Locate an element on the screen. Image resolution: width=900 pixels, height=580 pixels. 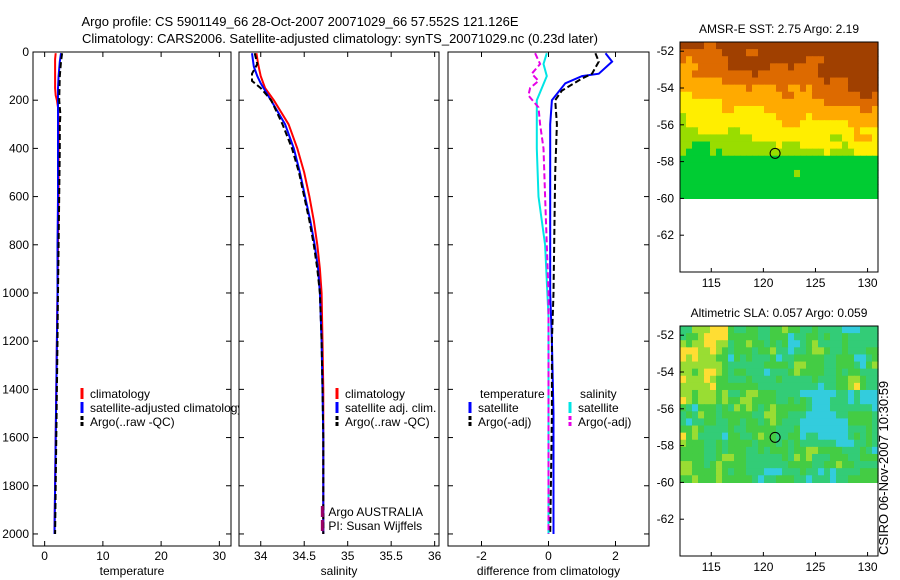
temperature-legend-entry: climatology is located at coordinates (120, 394).